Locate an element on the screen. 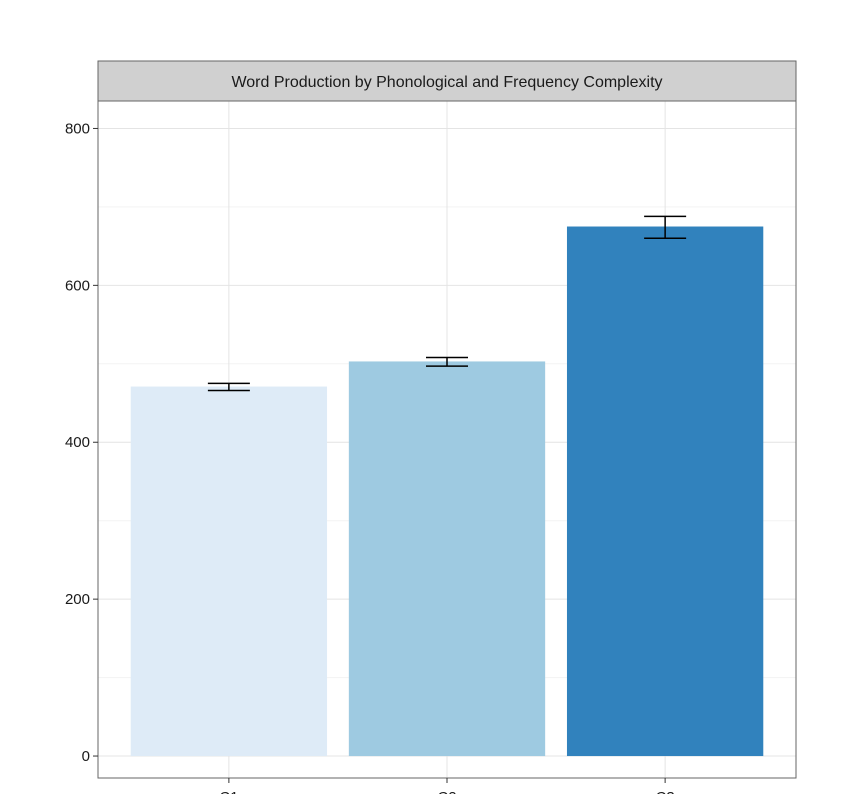 The image size is (844, 794). error-bar-c2 is located at coordinates (447, 361).